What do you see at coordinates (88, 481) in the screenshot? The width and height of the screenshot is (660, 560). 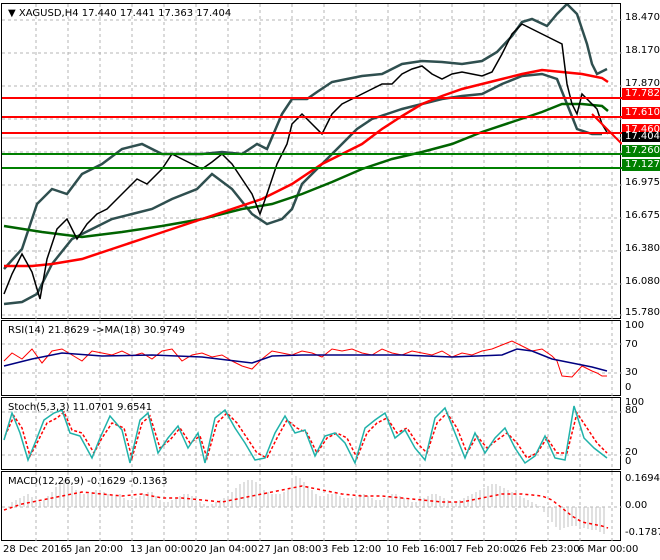 I see `macd-title: MACD(12,26,9) -0.1629 -0.1363` at bounding box center [88, 481].